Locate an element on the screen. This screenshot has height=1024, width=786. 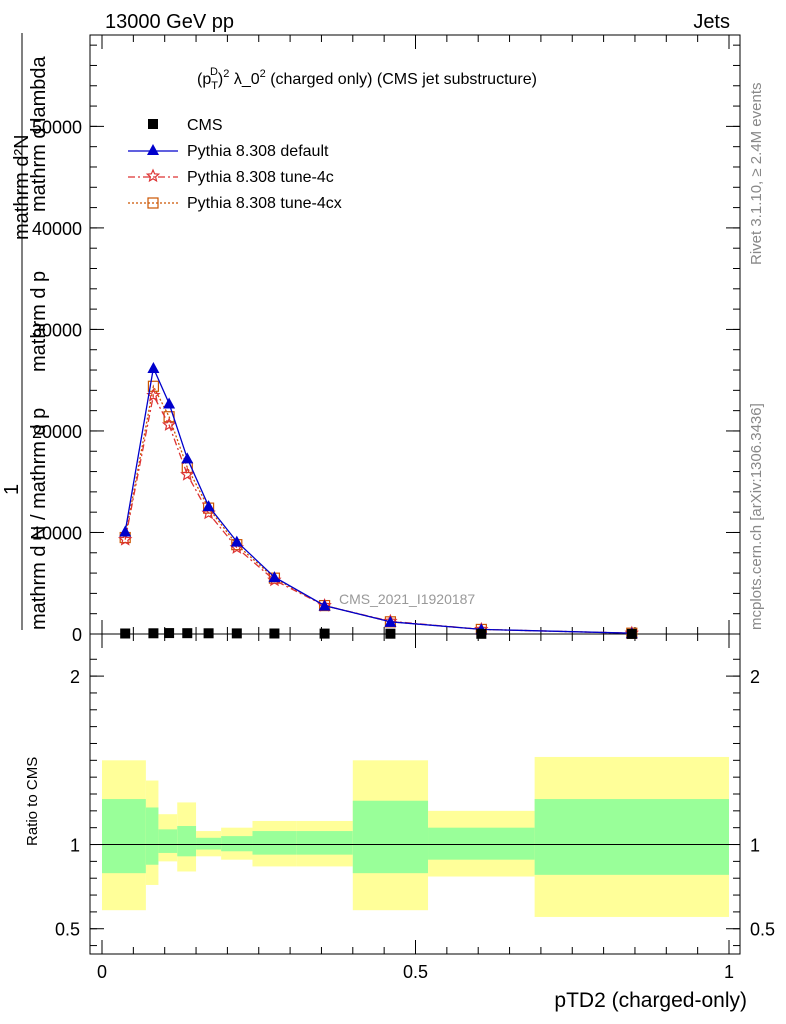
data-point-pythia-8-308-tune-4cx is located at coordinates (153, 386).